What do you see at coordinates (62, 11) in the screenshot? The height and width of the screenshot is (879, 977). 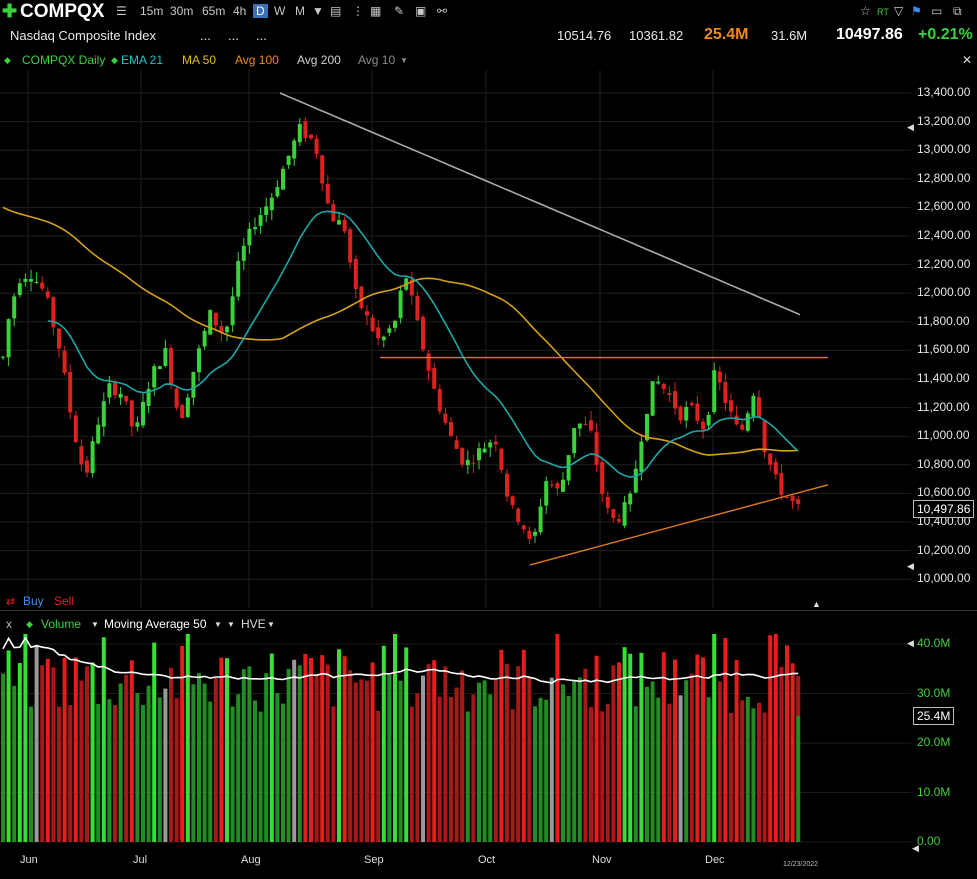 I see `symbol-title: COMPQX` at bounding box center [62, 11].